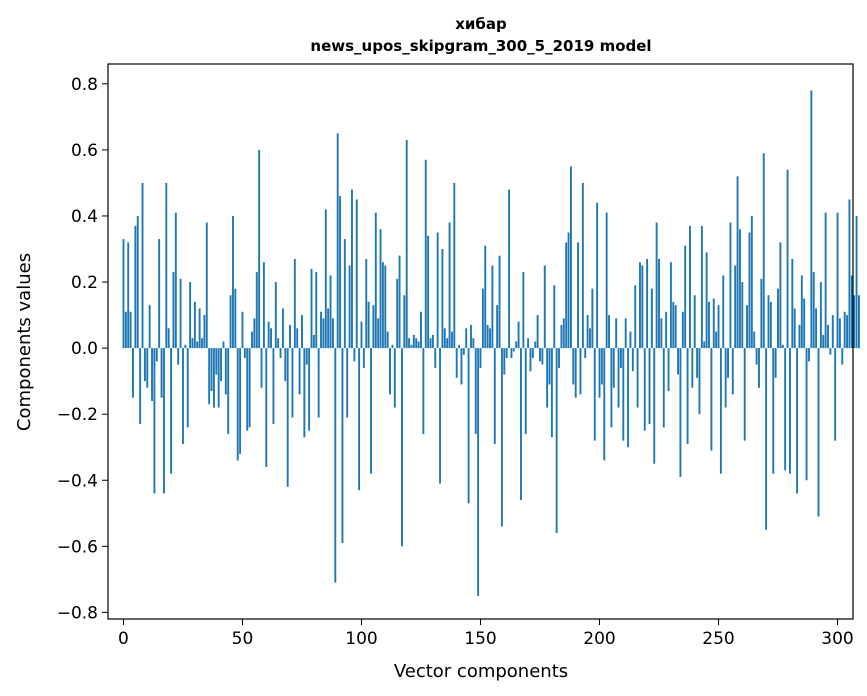 This screenshot has height=696, width=867. I want to click on x-tick-label: 250, so click(718, 639).